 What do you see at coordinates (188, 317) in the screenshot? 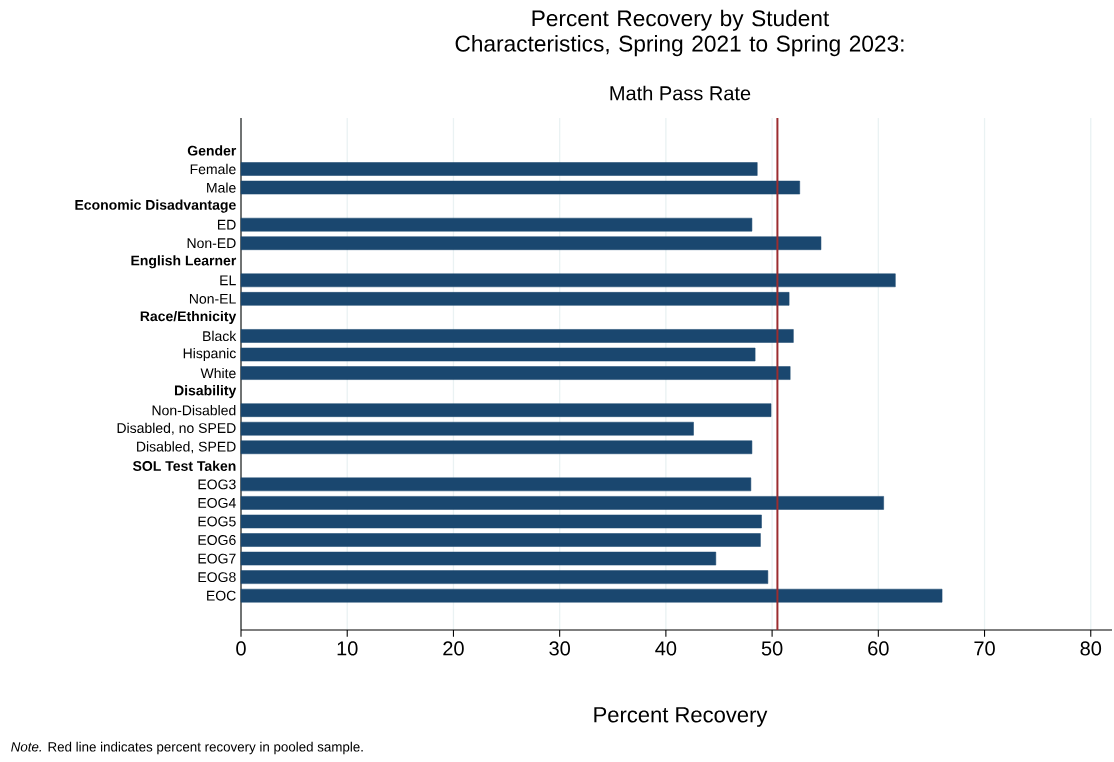
I see `y-tick-label: Race/Ethnicity` at bounding box center [188, 317].